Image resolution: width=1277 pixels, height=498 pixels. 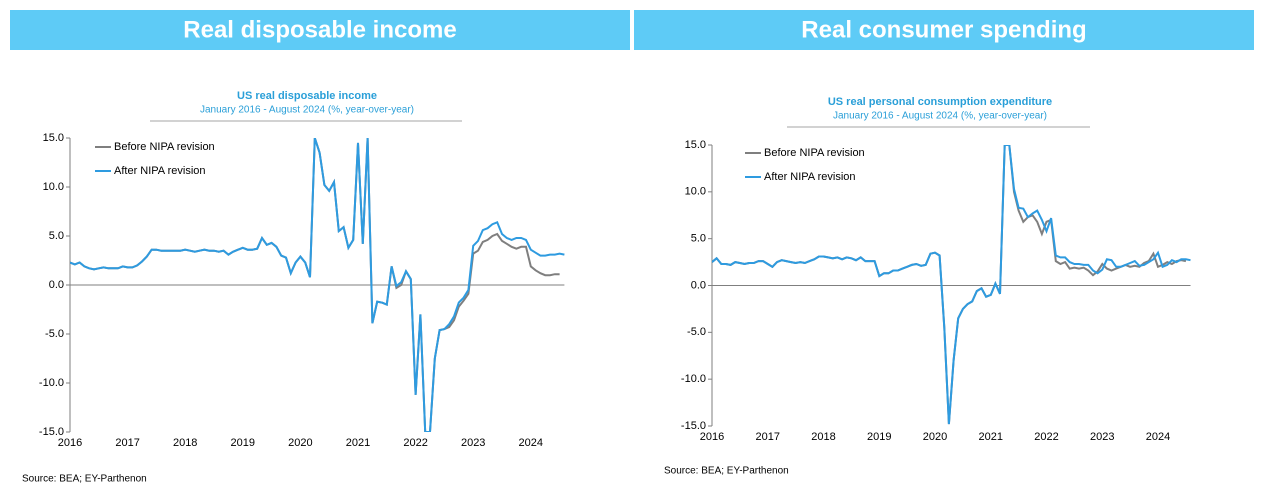 I want to click on chart-title: US real personal consumption expenditure, so click(x=940, y=102).